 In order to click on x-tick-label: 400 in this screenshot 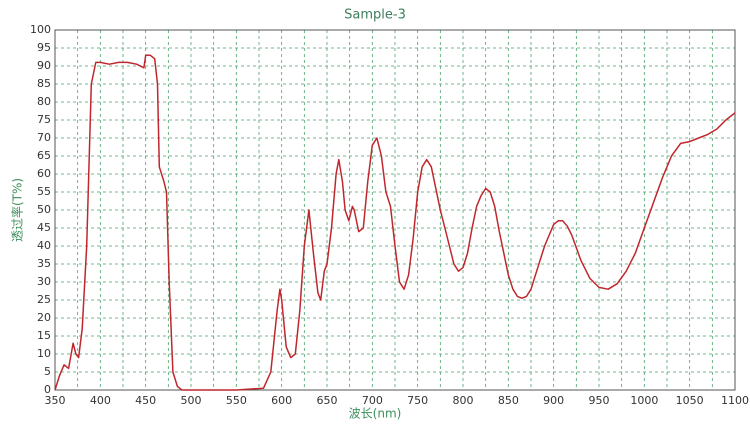, I will do `click(100, 400)`.